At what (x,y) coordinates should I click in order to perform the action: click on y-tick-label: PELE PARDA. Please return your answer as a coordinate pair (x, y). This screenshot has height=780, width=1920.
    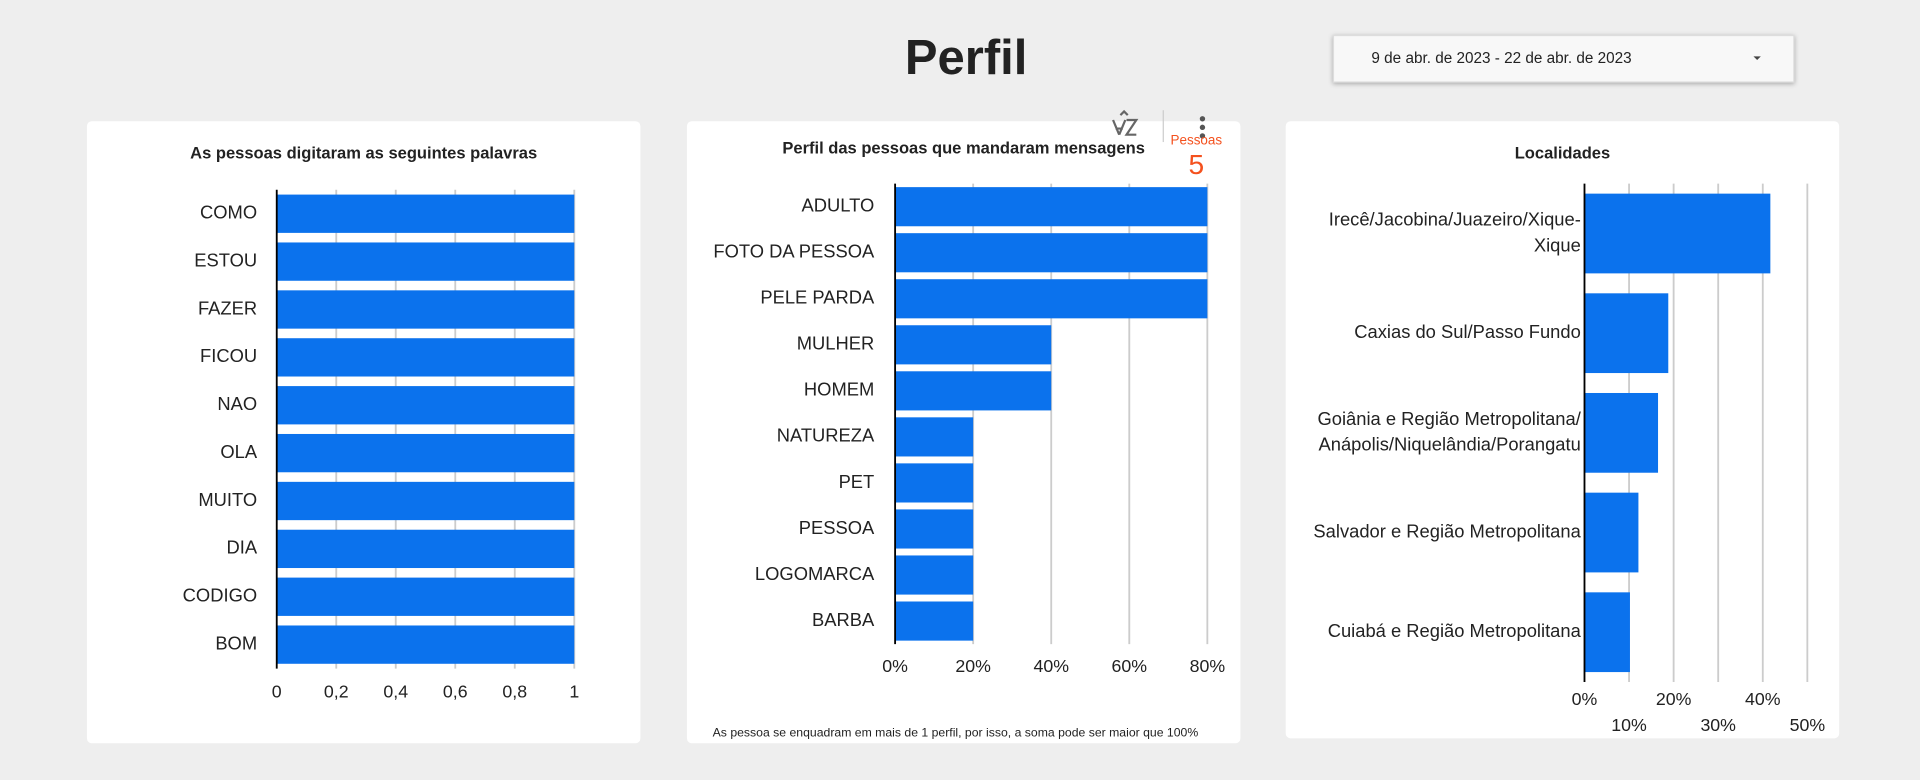
    Looking at the image, I should click on (817, 297).